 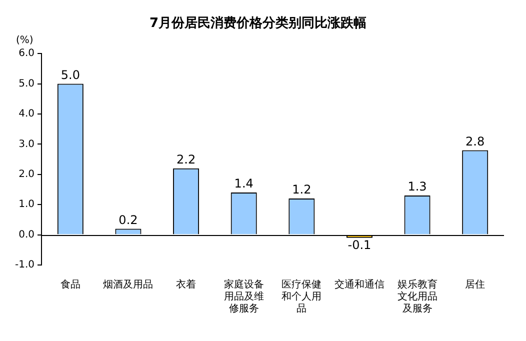 What do you see at coordinates (258, 24) in the screenshot?
I see `chart-title: 7月份居民消费价格分类别同比涨跌幅` at bounding box center [258, 24].